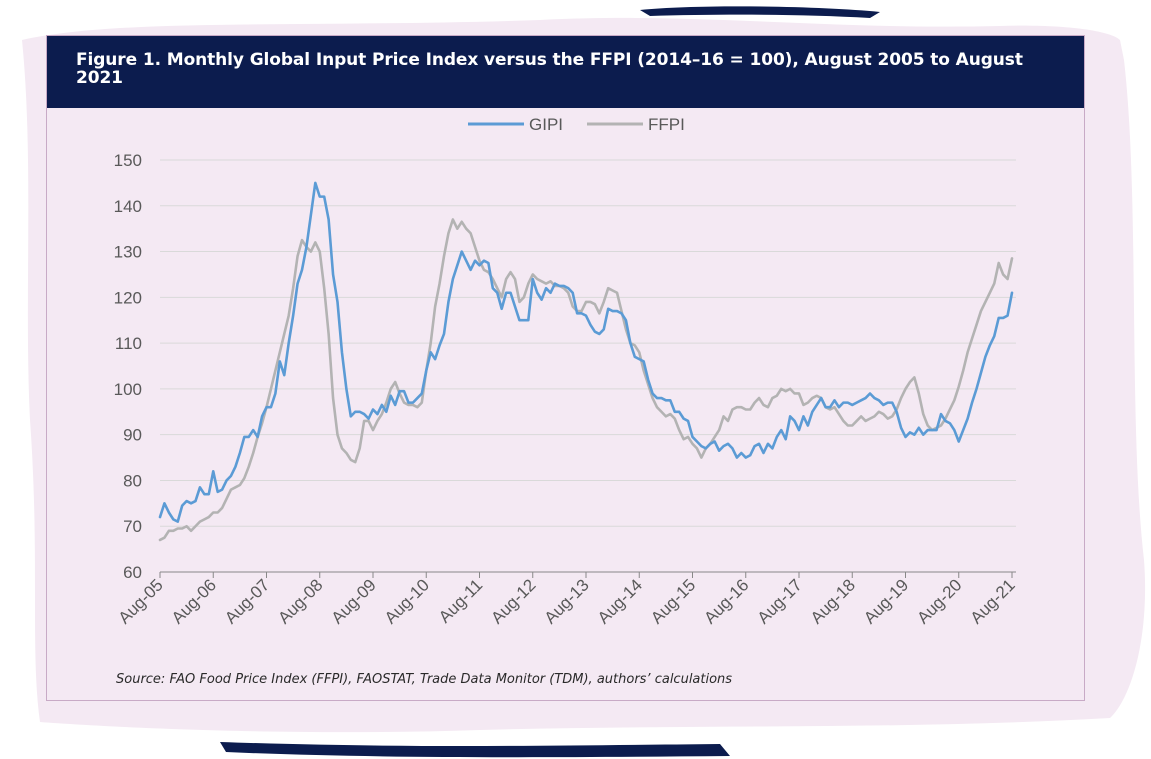 This screenshot has height=759, width=1151. I want to click on legend-ffpi-label: FFPI, so click(666, 124).